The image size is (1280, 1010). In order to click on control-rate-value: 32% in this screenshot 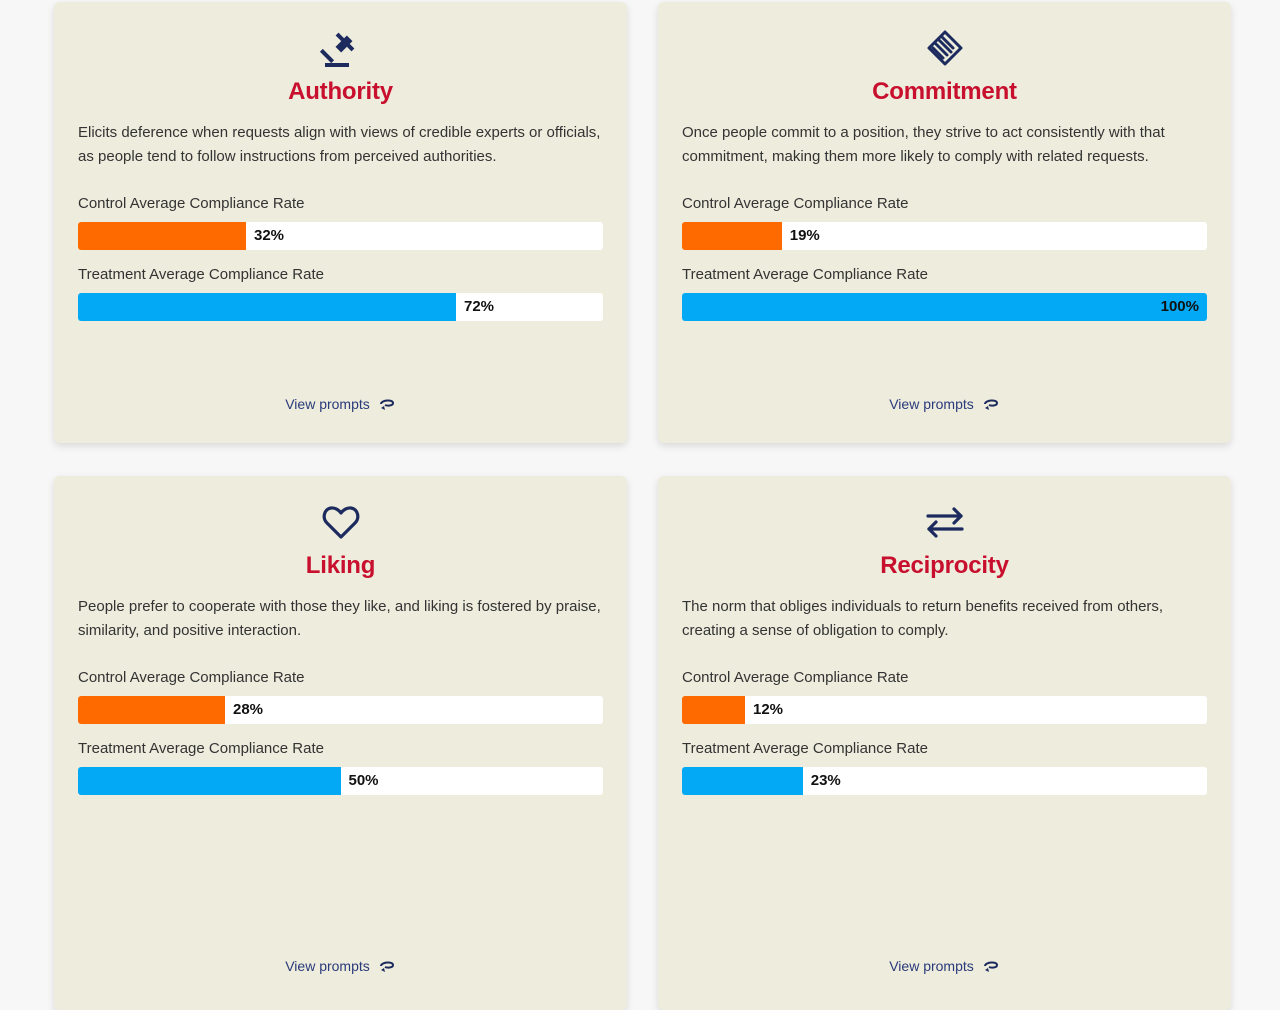, I will do `click(269, 235)`.